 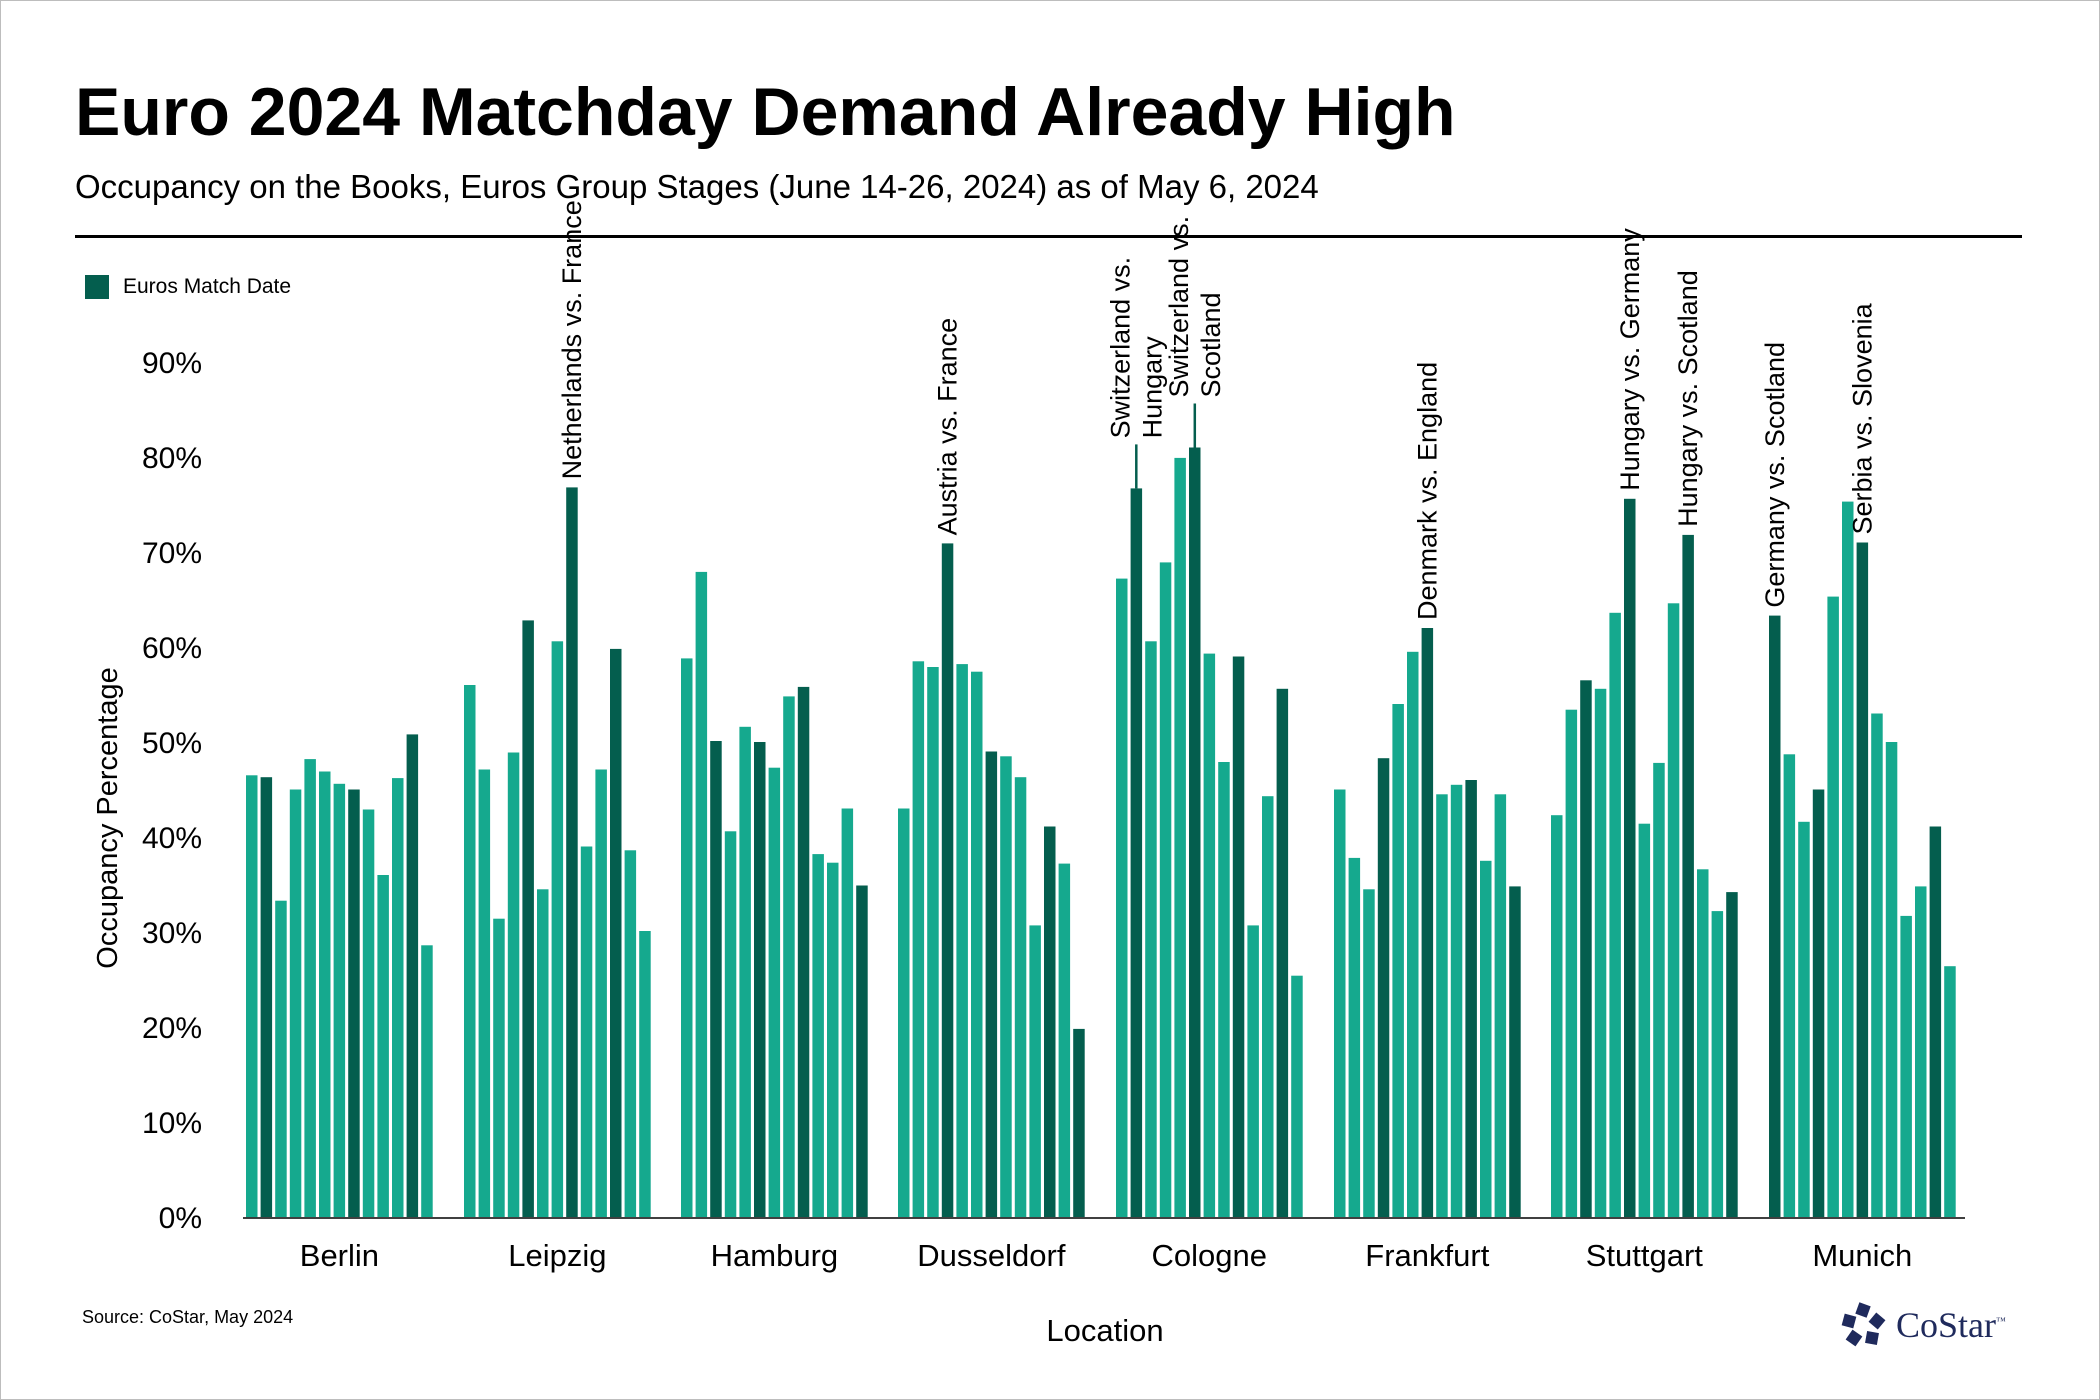 What do you see at coordinates (948, 427) in the screenshot?
I see `match-annotation: Austria vs. France` at bounding box center [948, 427].